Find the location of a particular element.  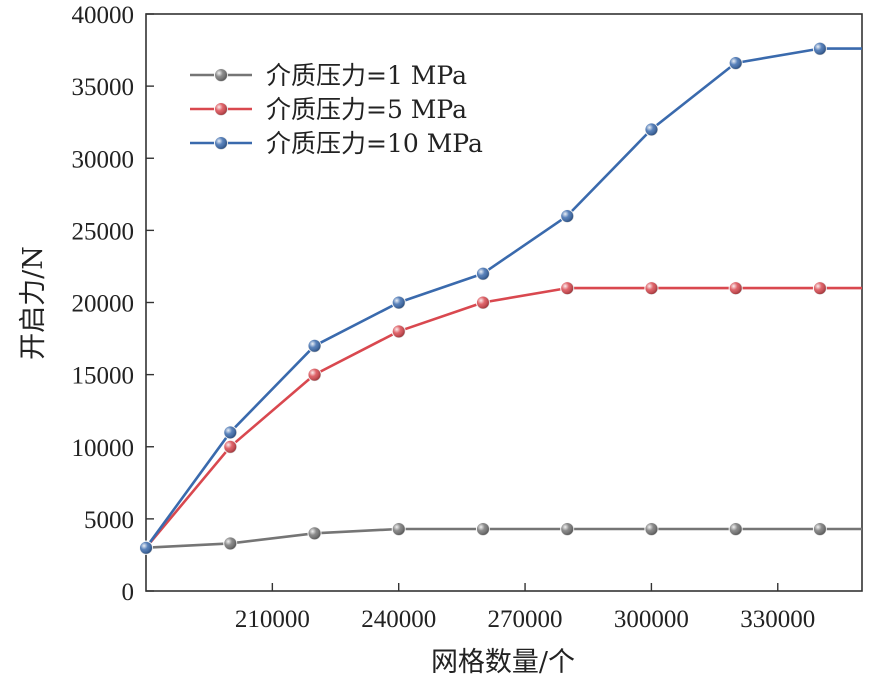

legend-item: 介质压力=10 MPa is located at coordinates (336, 143).